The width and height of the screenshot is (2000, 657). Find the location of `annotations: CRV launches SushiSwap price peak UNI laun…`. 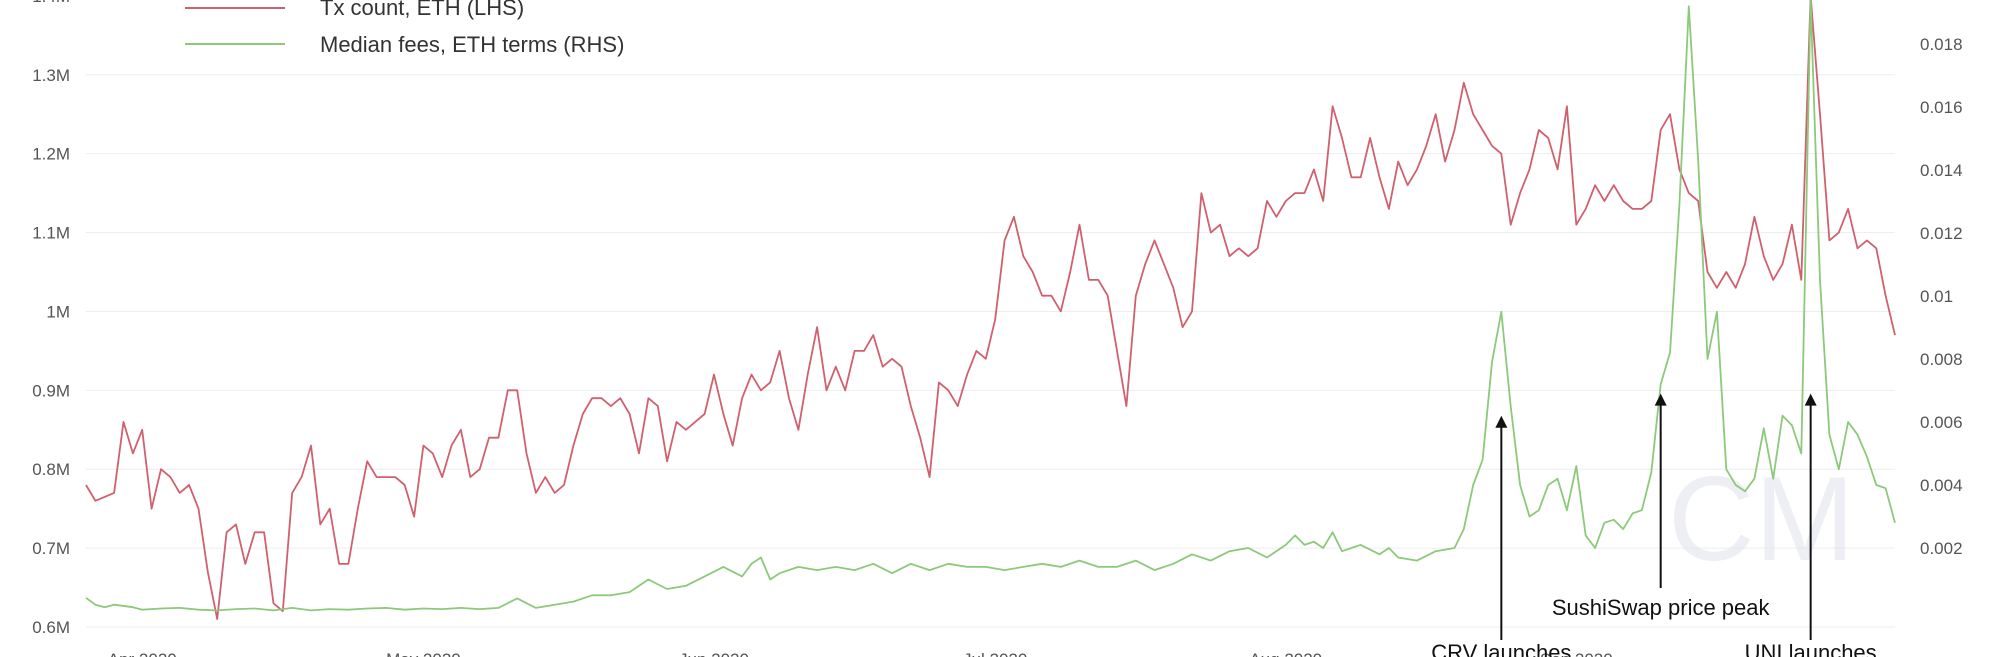

annotations: CRV launches SushiSwap price peak UNI laun… is located at coordinates (1654, 525).